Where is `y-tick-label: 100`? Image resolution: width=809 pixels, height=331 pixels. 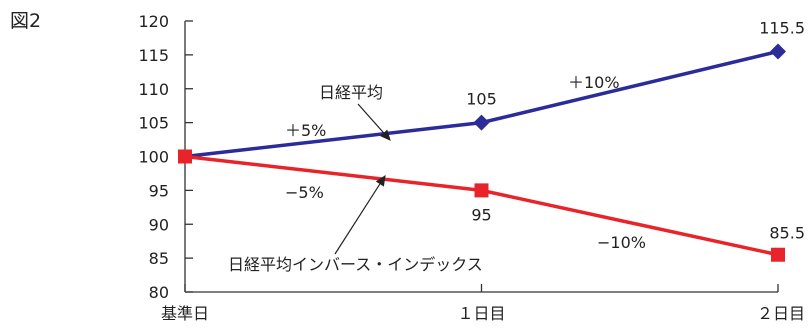 y-tick-label: 100 is located at coordinates (153, 157).